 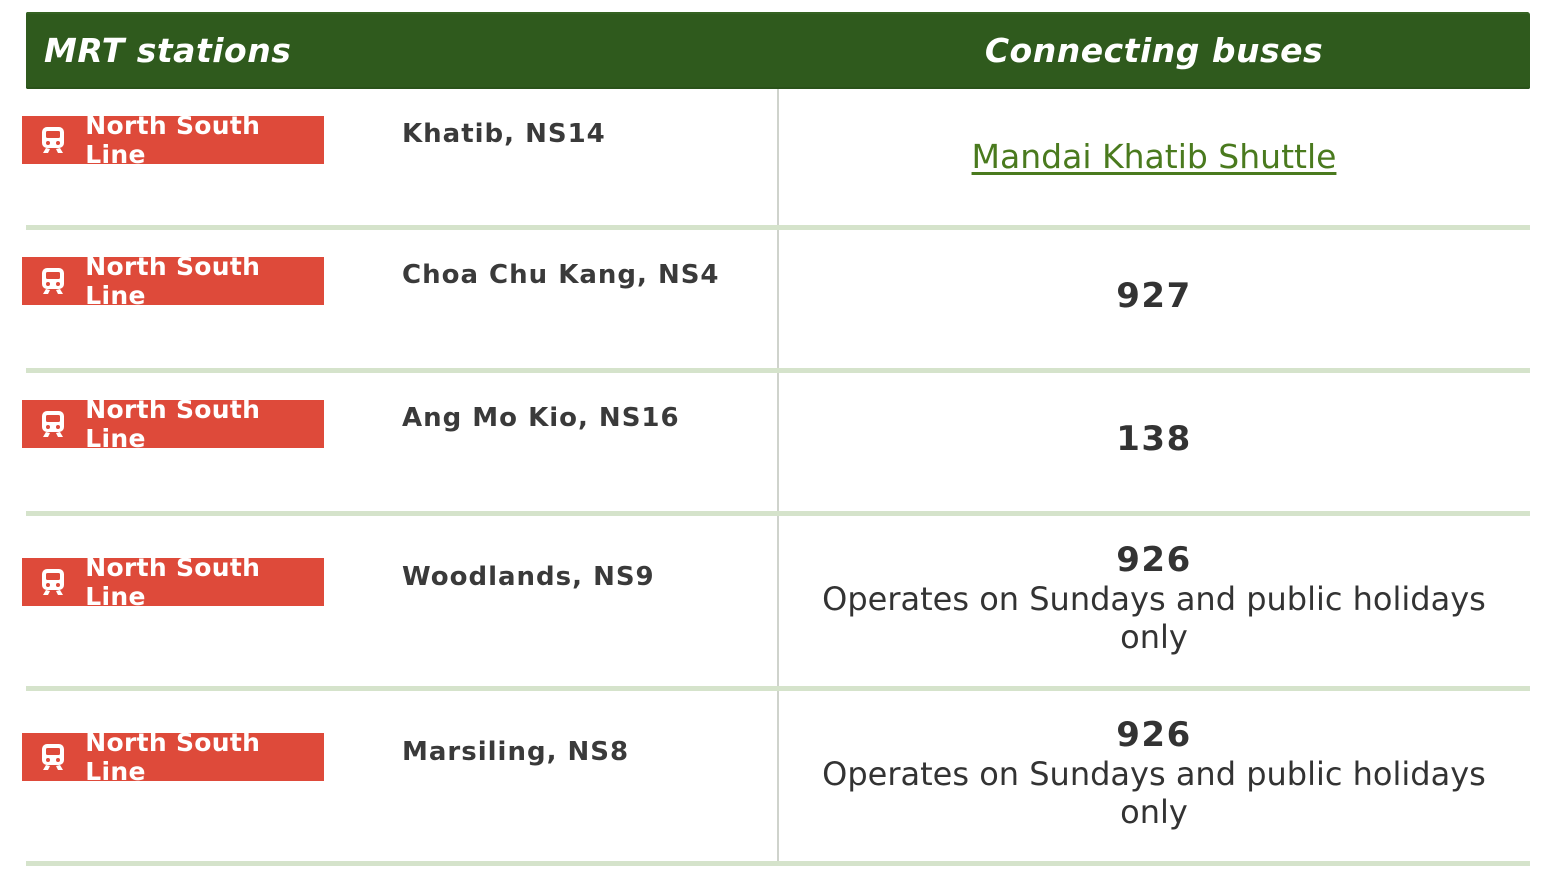 I want to click on header-cell-buses: Connecting buses, so click(x=1154, y=50).